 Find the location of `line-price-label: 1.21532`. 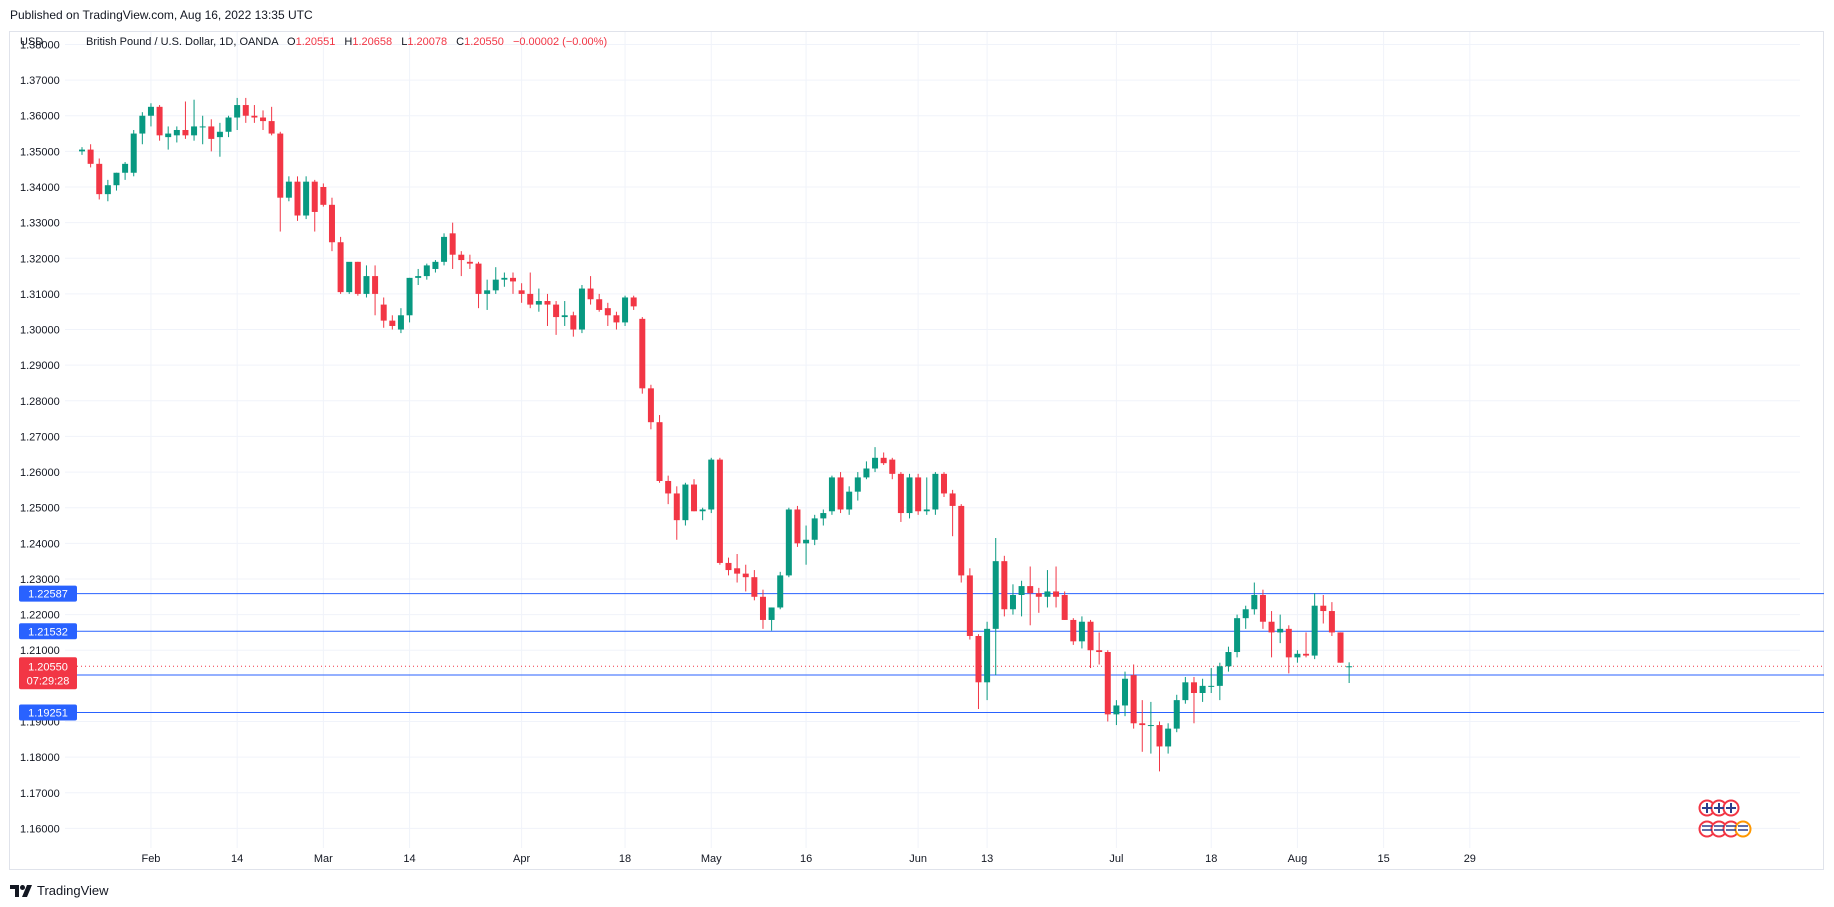

line-price-label: 1.21532 is located at coordinates (48, 632).